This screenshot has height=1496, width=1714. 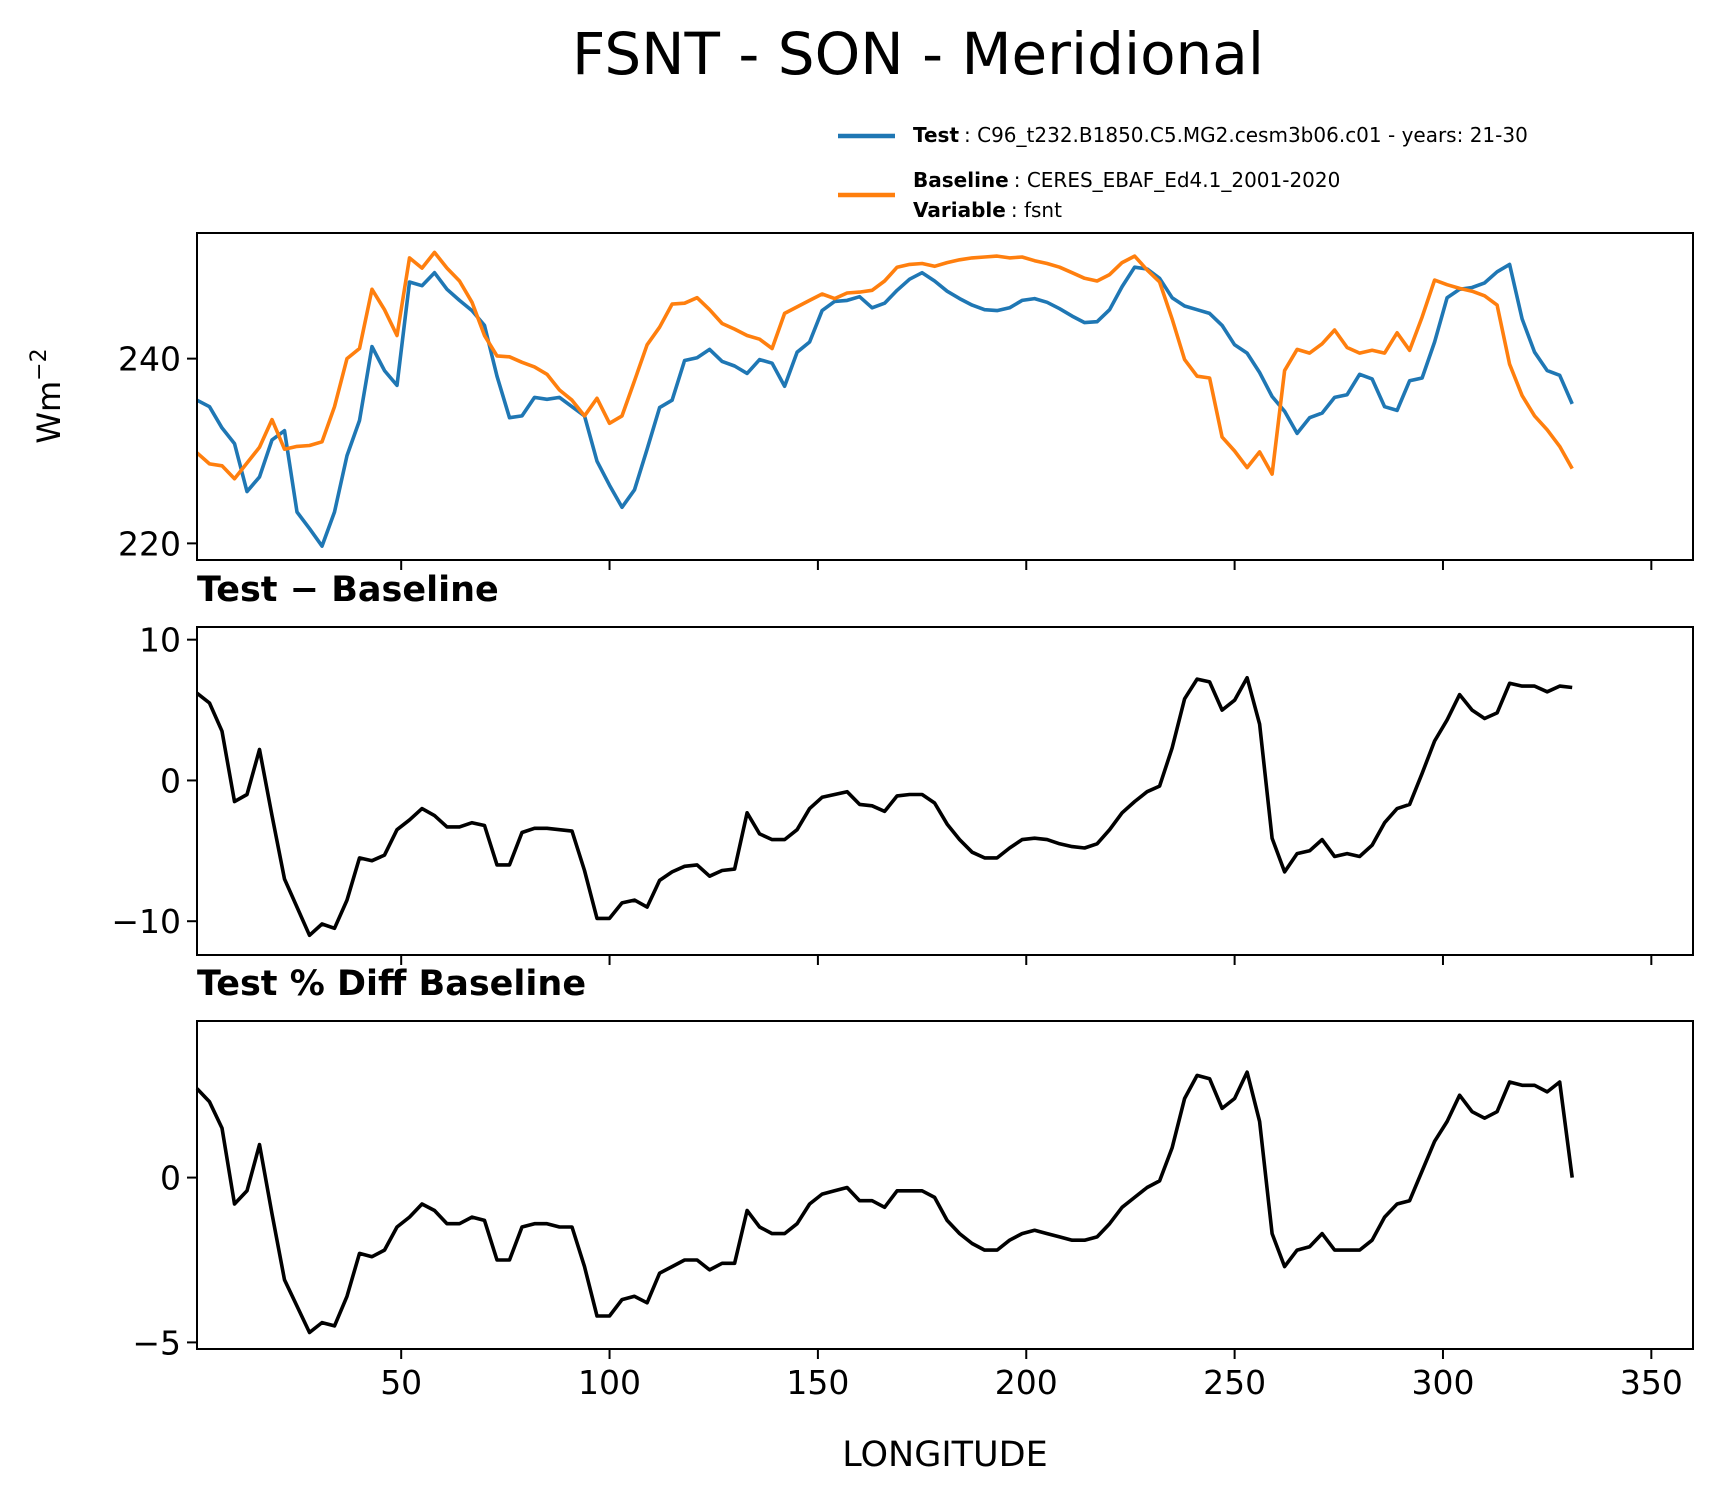 I want to click on x-tick-label: 150, so click(x=817, y=1382).